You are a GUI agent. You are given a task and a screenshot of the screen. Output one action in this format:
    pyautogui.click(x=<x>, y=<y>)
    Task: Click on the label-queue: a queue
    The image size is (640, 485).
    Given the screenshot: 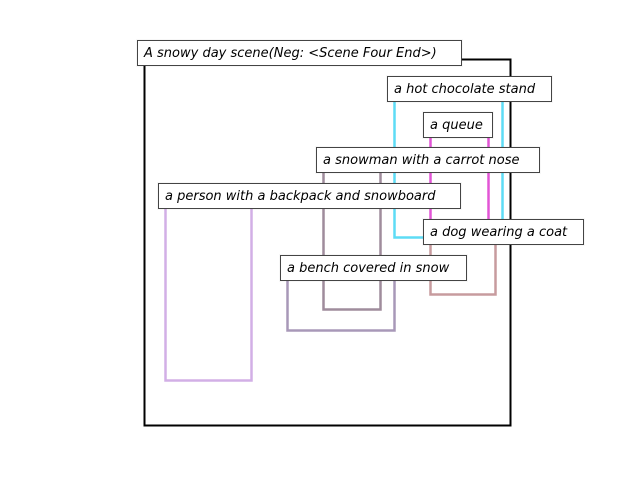 What is the action you would take?
    pyautogui.click(x=458, y=125)
    